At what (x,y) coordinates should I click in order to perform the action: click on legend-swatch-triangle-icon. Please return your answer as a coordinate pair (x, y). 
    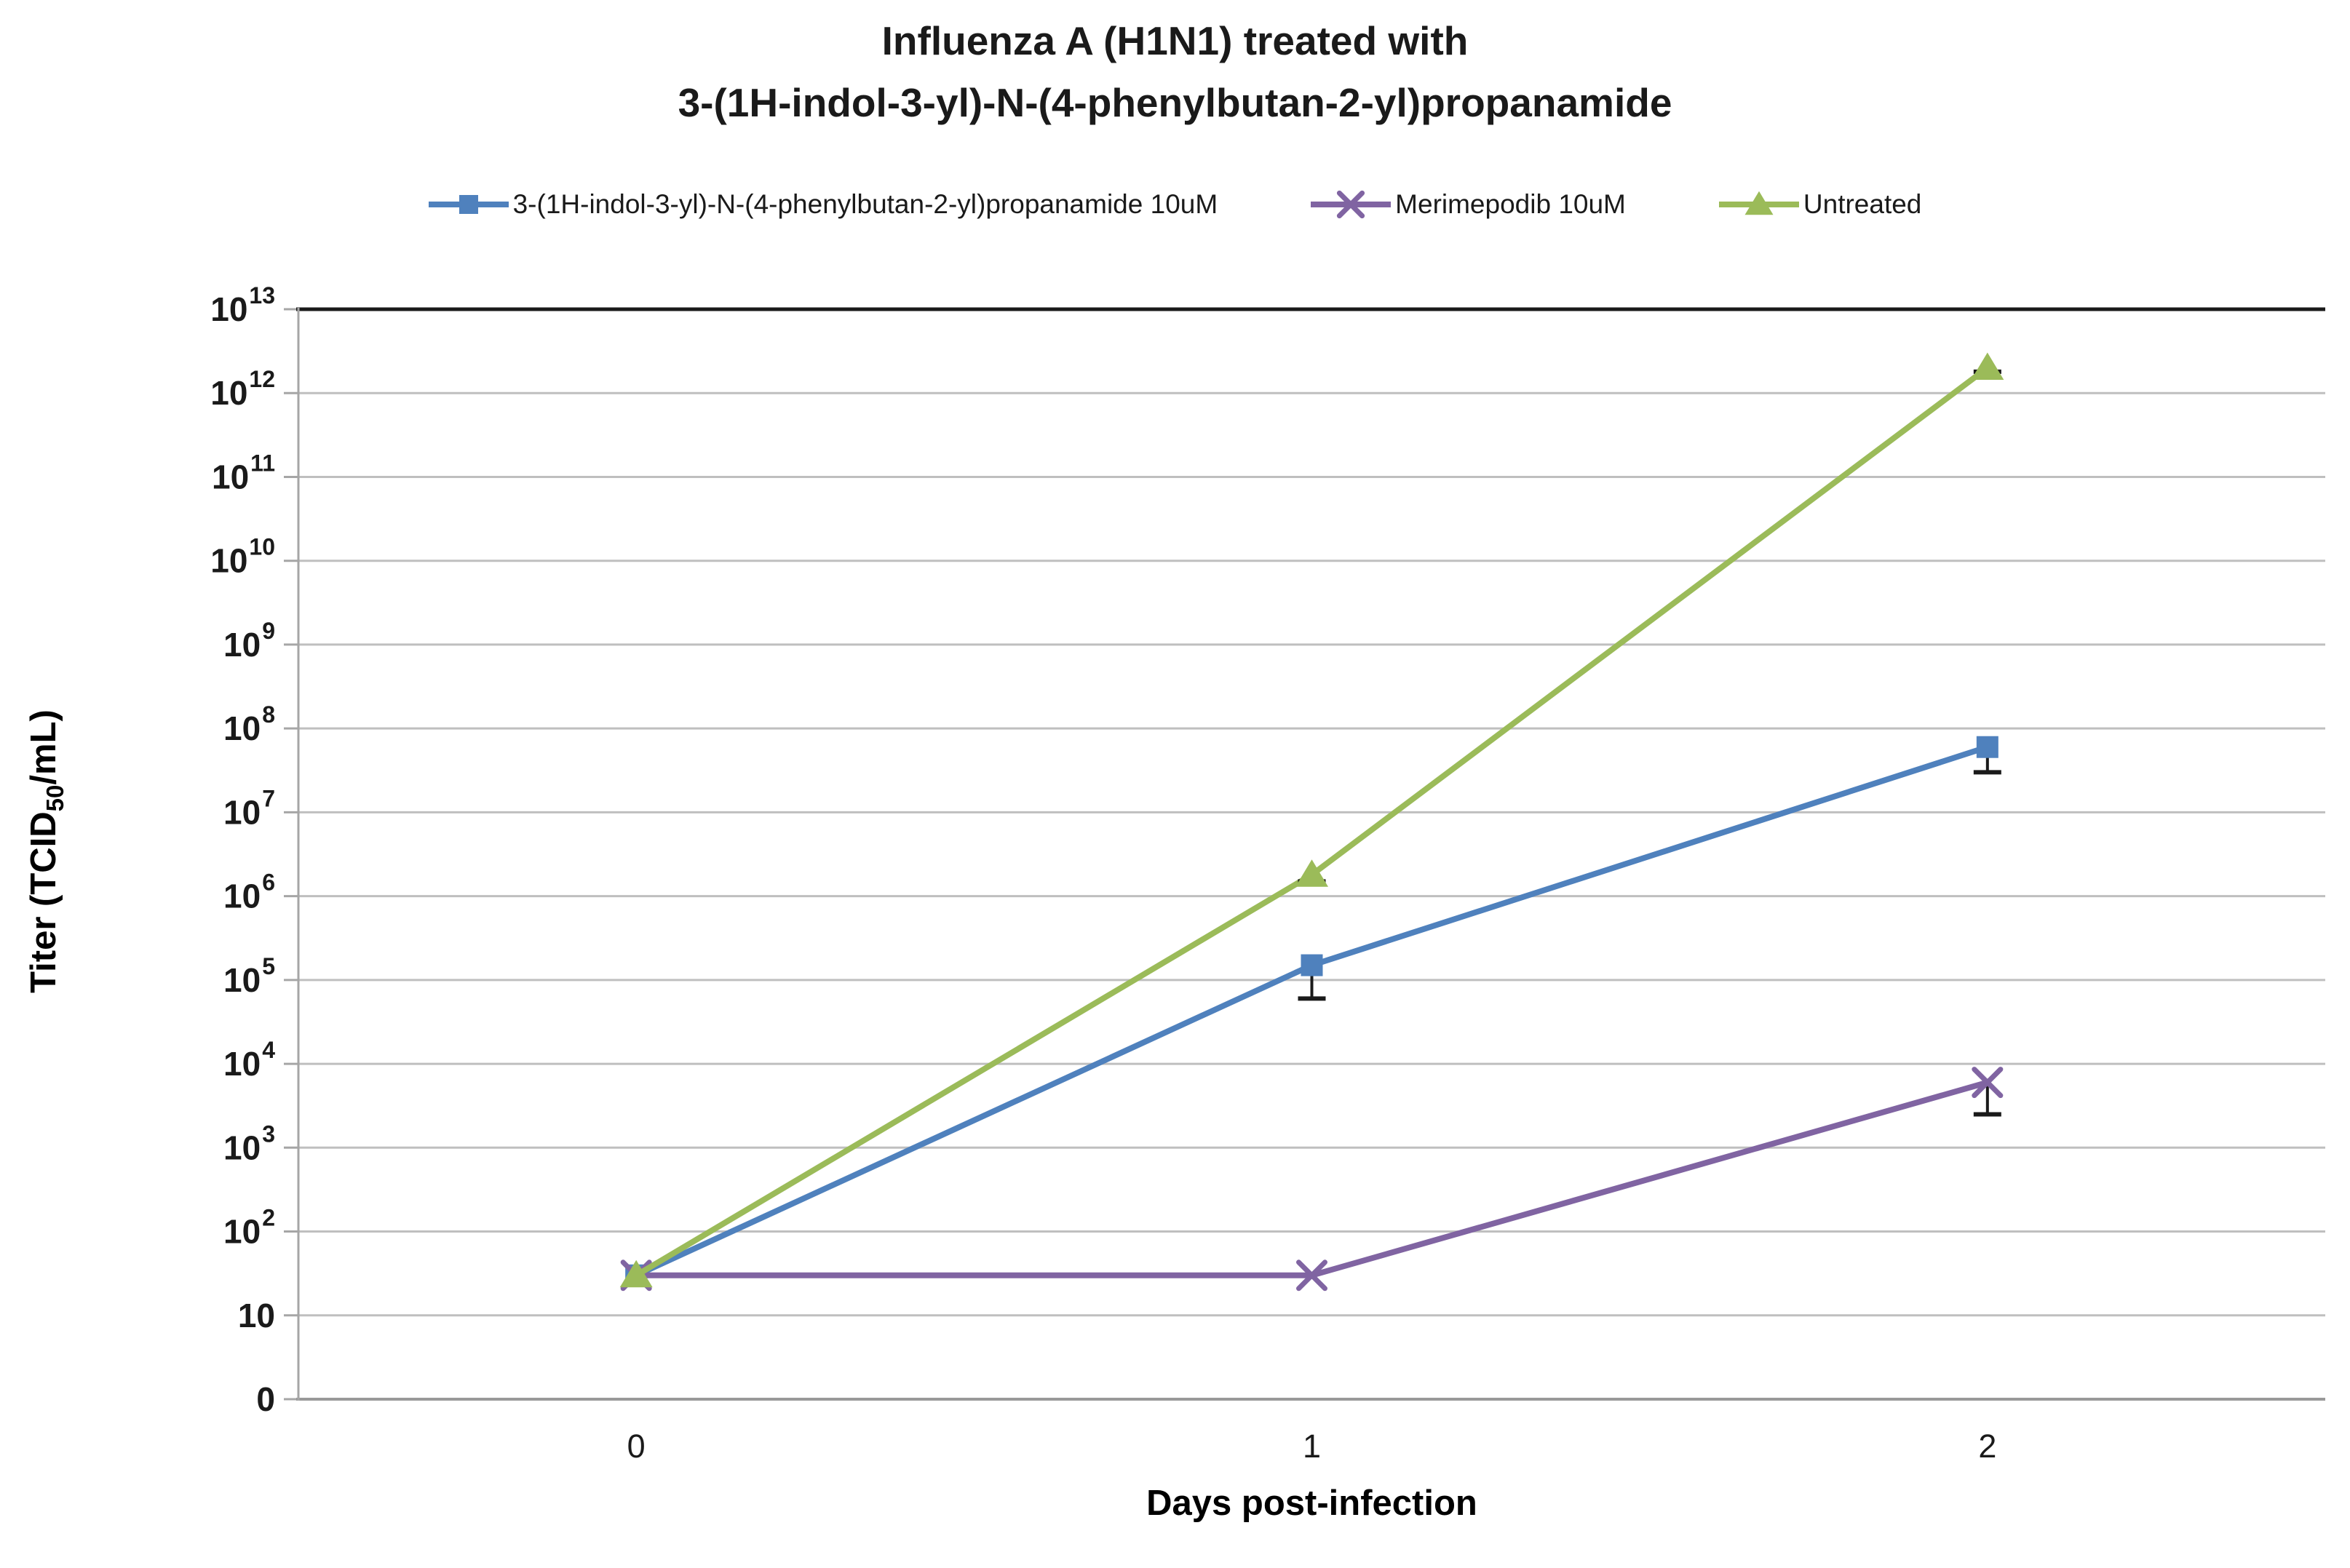
    Looking at the image, I should click on (1758, 203).